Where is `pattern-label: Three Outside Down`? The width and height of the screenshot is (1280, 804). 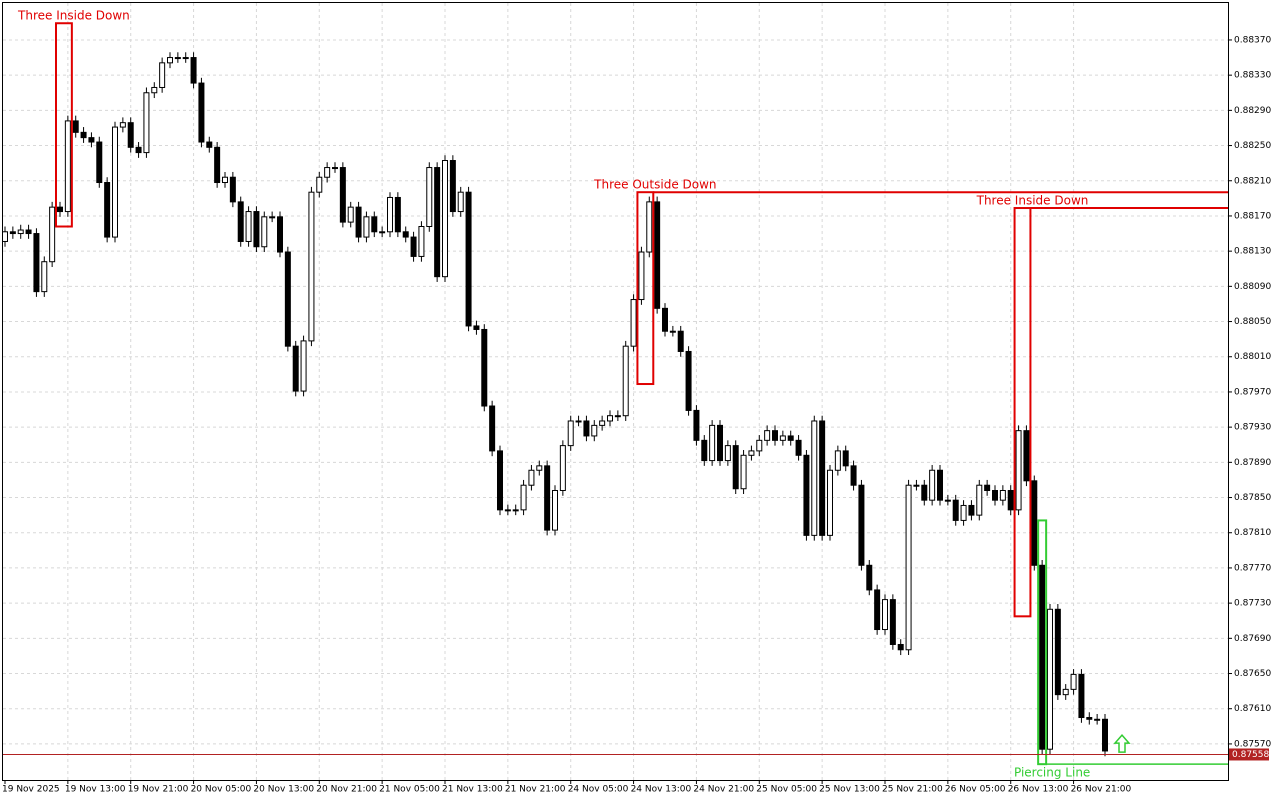 pattern-label: Three Outside Down is located at coordinates (654, 185).